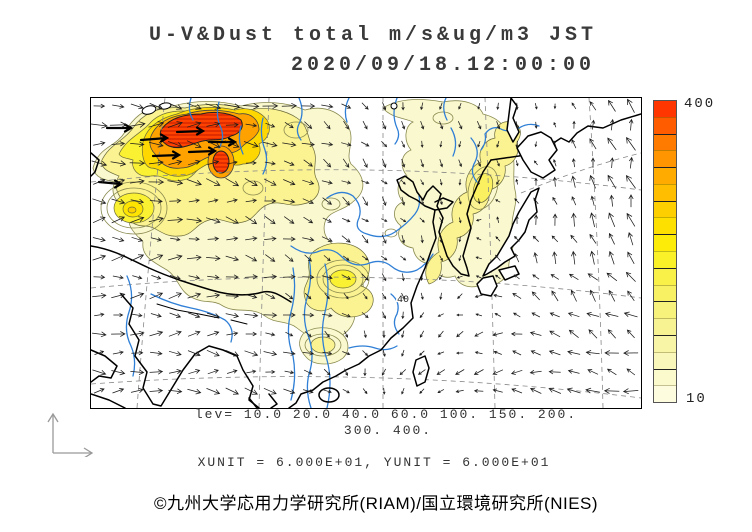  Describe the element at coordinates (696, 399) in the screenshot. I see `colorbar-min-label: 10` at that location.